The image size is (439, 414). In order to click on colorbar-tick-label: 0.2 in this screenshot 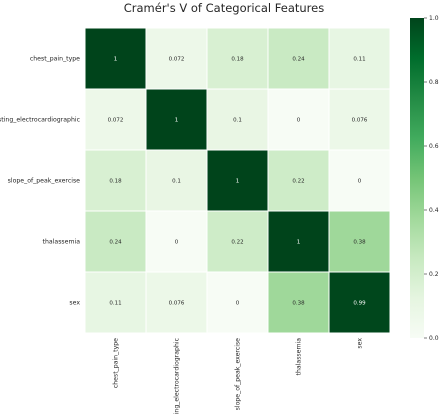, I will do `click(434, 274)`.